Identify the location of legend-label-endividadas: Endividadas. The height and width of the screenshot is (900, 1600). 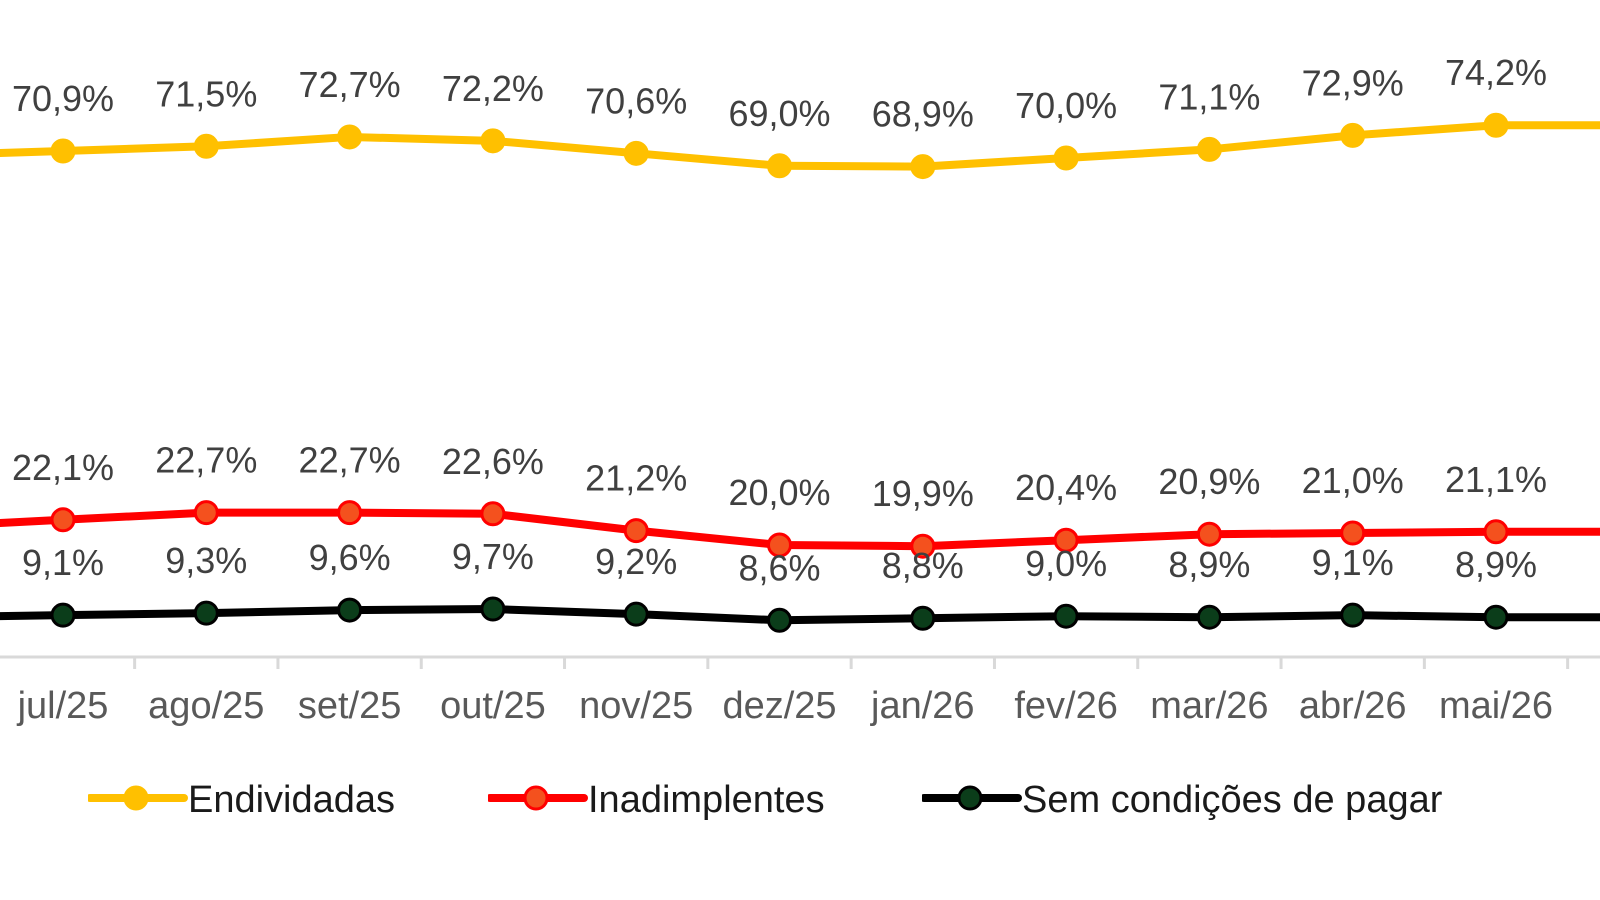
(292, 800).